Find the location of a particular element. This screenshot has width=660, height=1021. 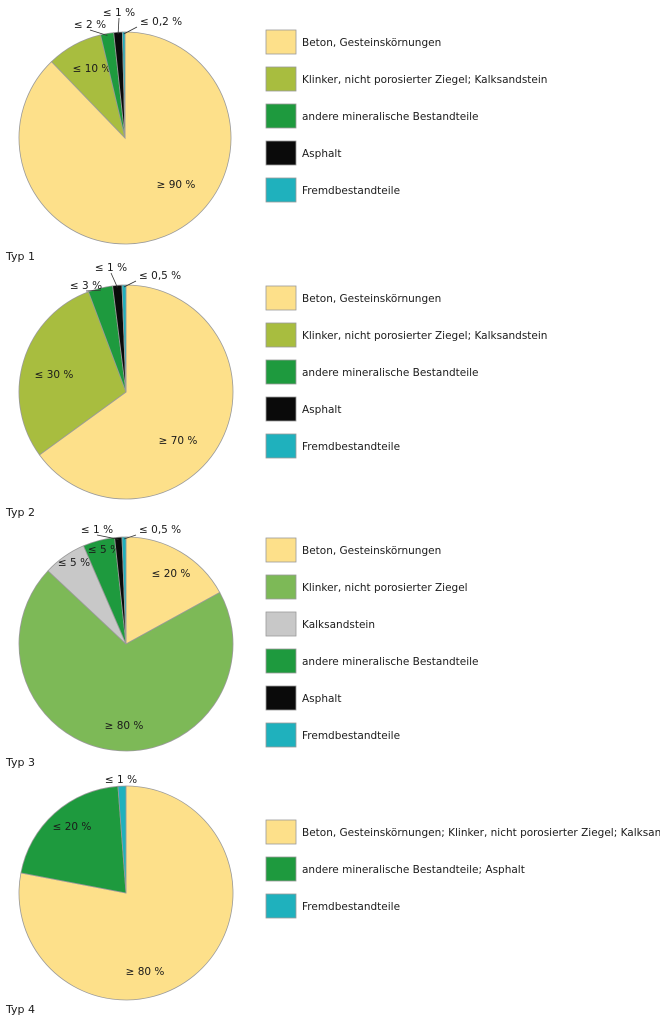

chart-title: Typ 3 is located at coordinates (20, 762).